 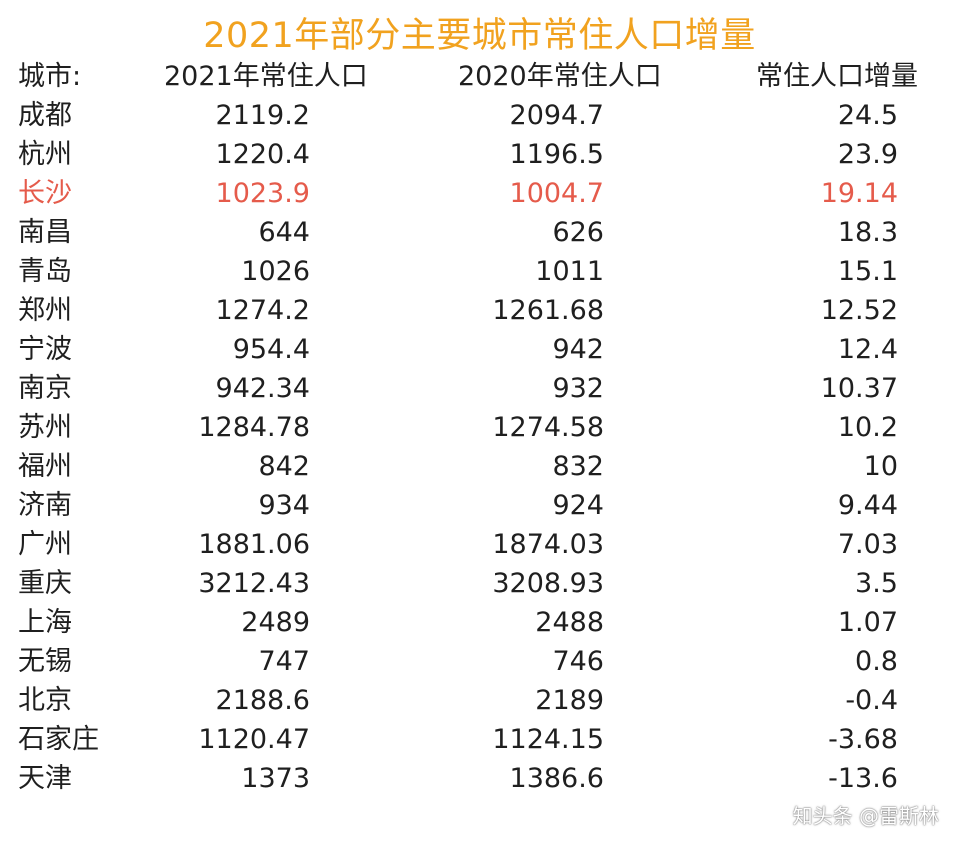 I want to click on table-row: 长沙 1023.9 1004.7 19.14, so click(x=479, y=193).